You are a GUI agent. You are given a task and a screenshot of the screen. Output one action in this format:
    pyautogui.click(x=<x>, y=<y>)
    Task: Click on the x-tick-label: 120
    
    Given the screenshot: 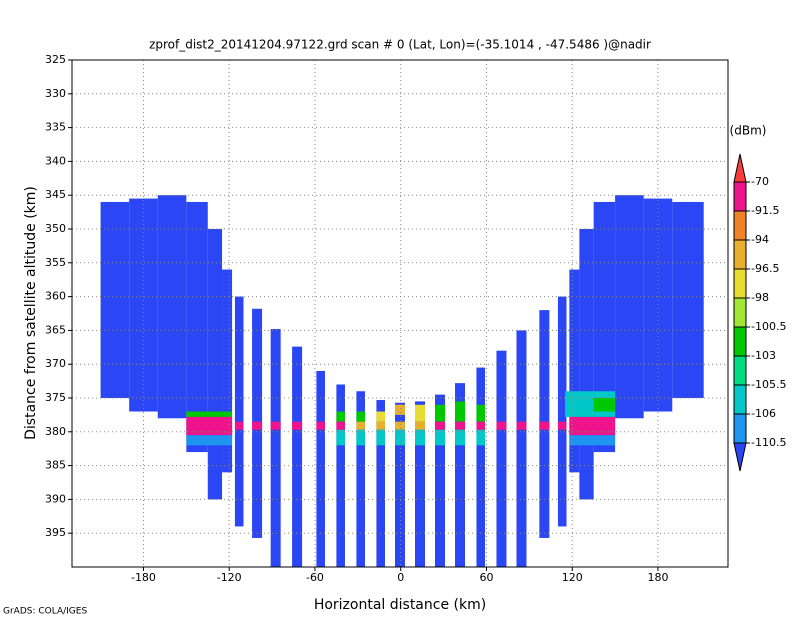 What is the action you would take?
    pyautogui.click(x=572, y=577)
    